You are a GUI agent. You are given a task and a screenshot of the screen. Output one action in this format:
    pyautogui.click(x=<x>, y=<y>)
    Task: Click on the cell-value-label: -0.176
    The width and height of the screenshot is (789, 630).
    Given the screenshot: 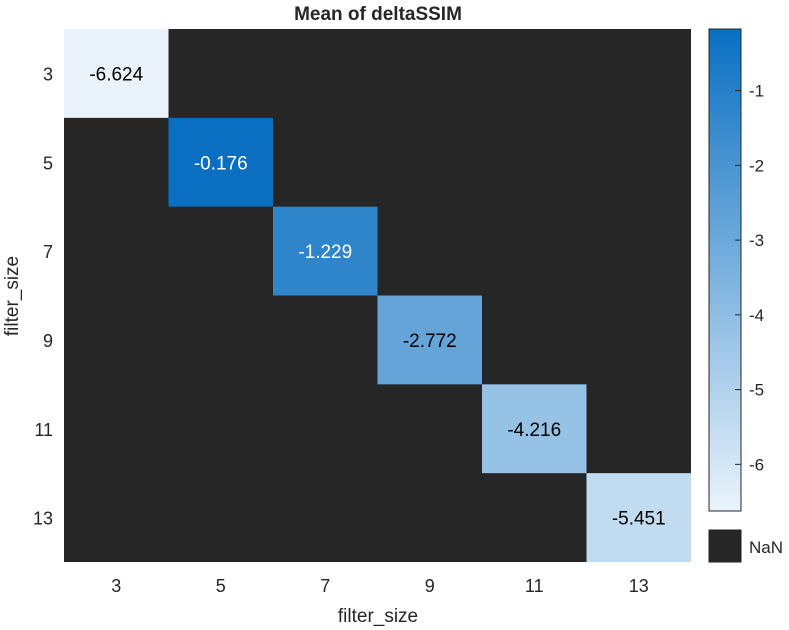 What is the action you would take?
    pyautogui.click(x=221, y=163)
    